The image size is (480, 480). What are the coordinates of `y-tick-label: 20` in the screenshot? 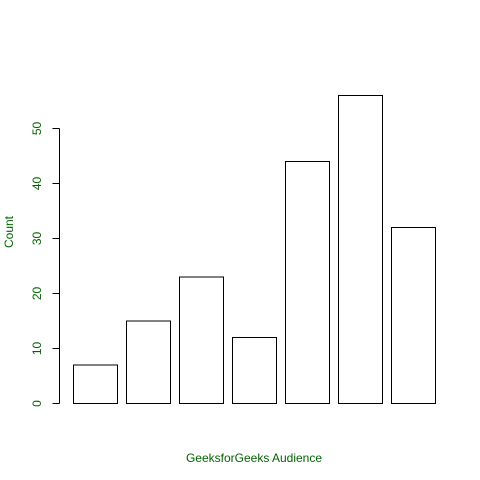 It's located at (37, 294).